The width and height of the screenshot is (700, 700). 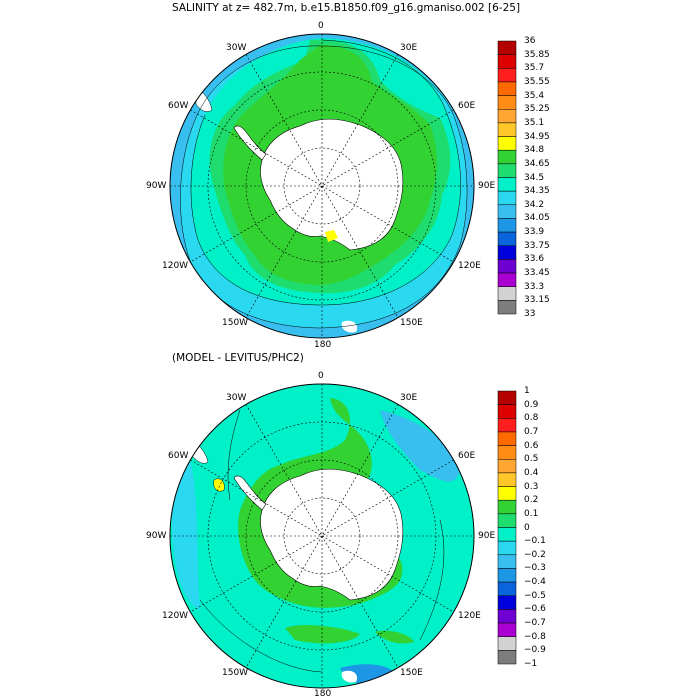 What do you see at coordinates (349, 326) in the screenshot?
I see `island-south` at bounding box center [349, 326].